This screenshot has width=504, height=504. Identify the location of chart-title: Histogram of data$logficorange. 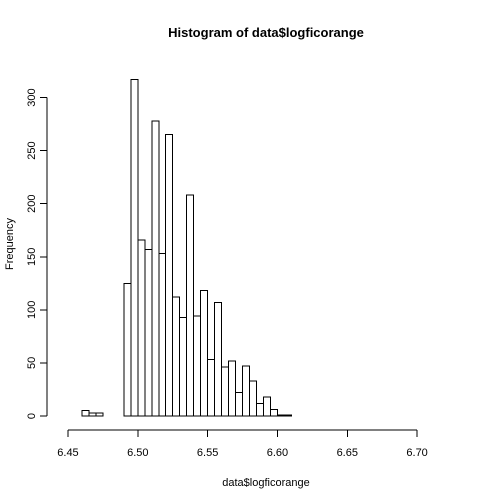
(266, 32).